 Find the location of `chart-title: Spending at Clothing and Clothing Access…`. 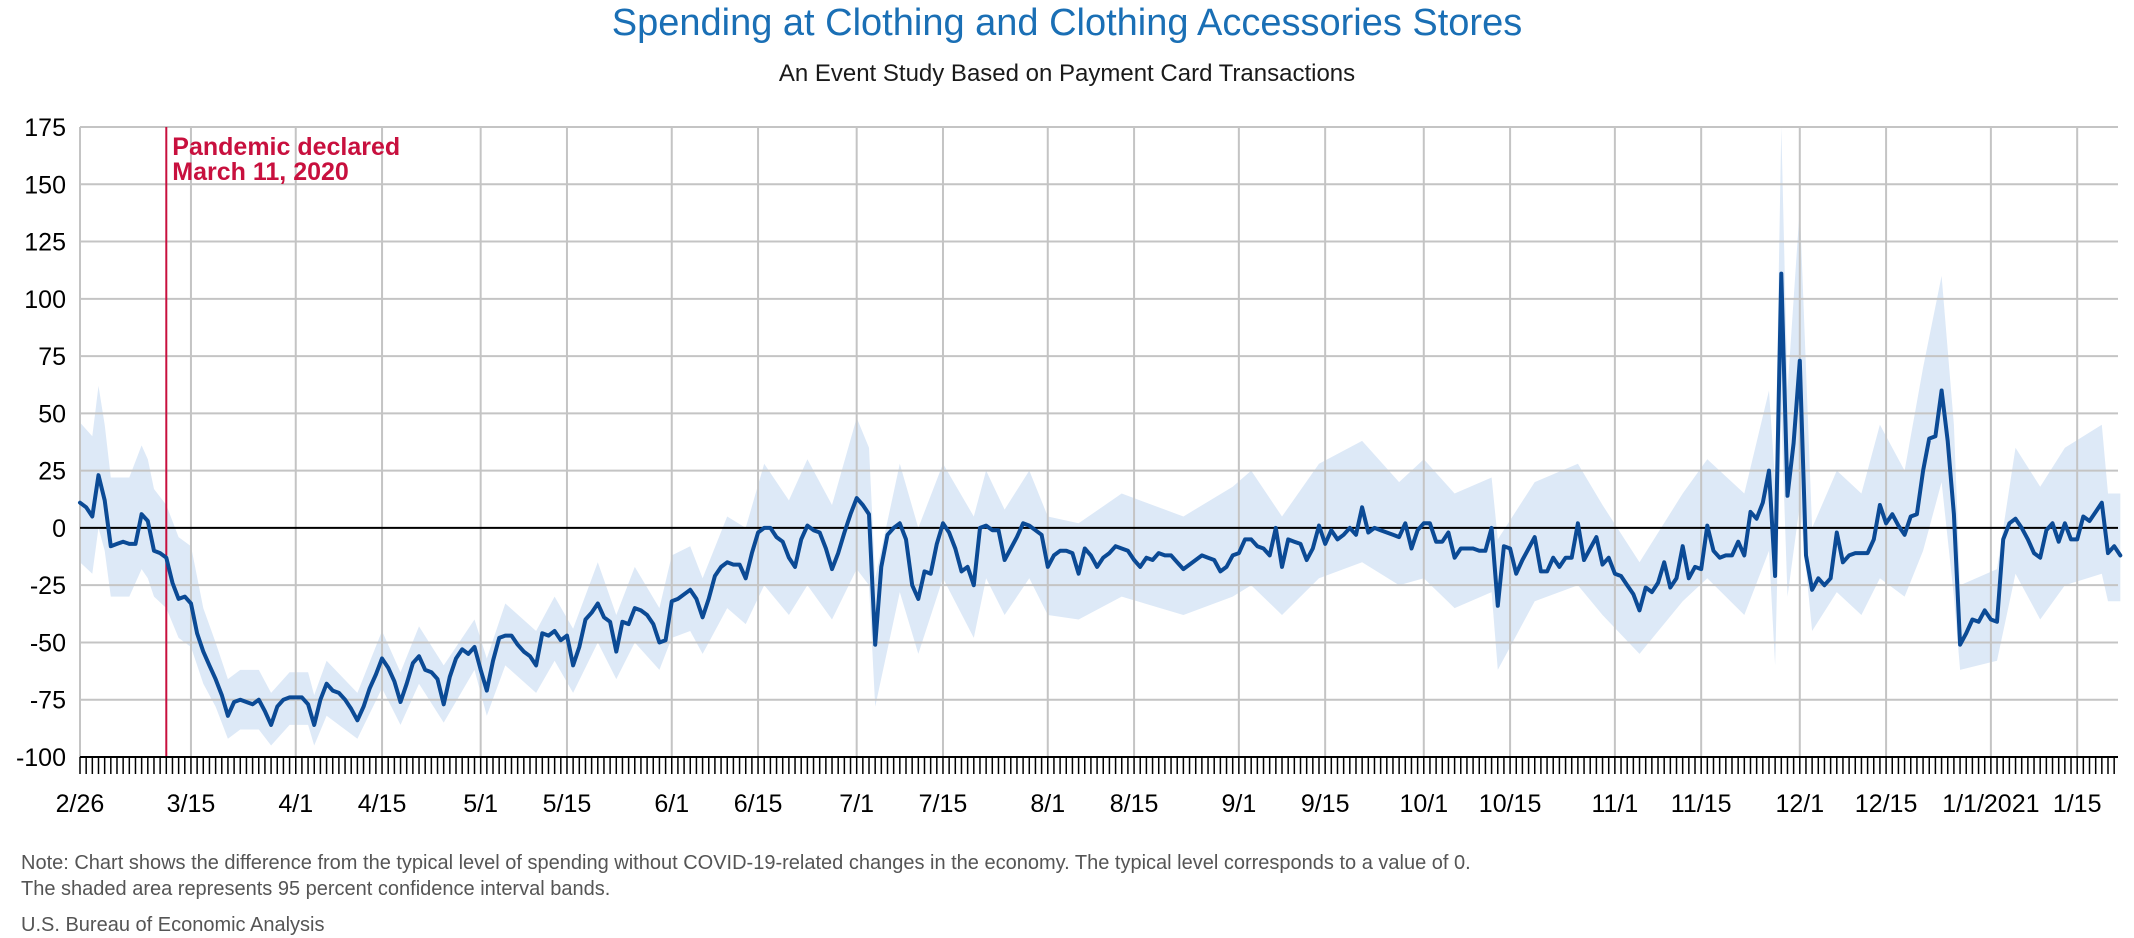

chart-title: Spending at Clothing and Clothing Access… is located at coordinates (1067, 23).